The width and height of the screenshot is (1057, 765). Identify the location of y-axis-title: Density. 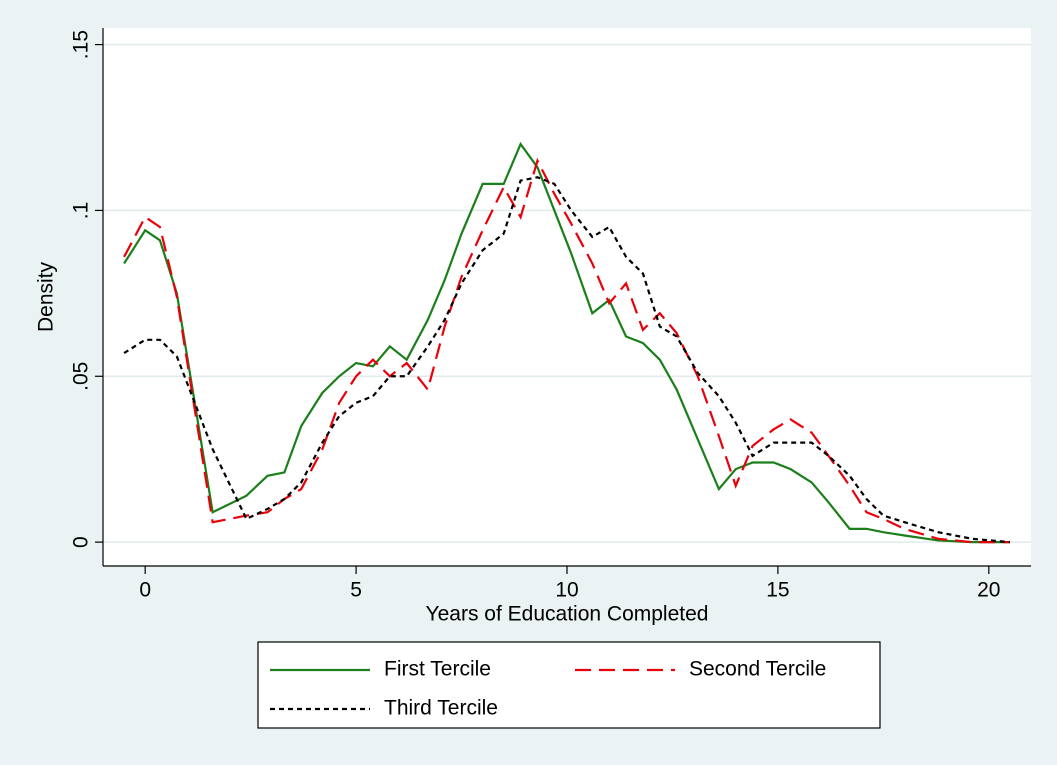
(46, 296).